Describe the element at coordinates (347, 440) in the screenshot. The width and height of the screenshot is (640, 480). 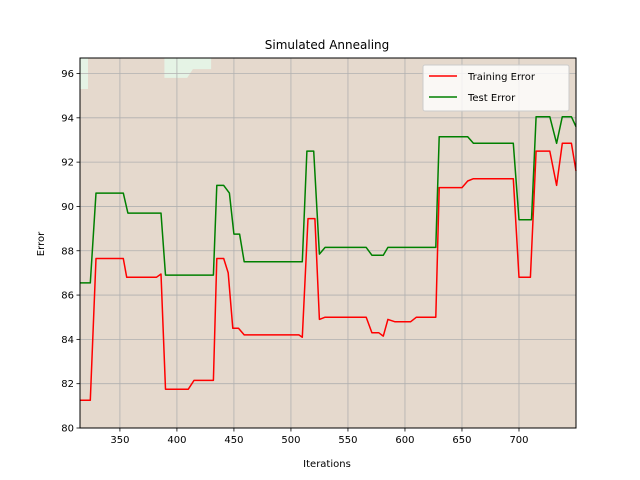
I see `x-tick-label: 550` at that location.